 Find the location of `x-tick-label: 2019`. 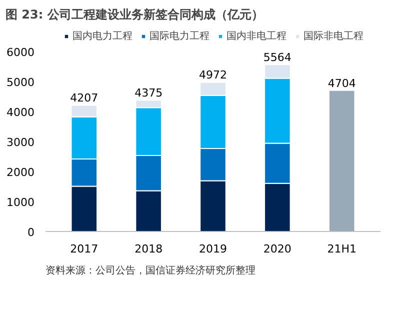

x-tick-label: 2019 is located at coordinates (213, 249).